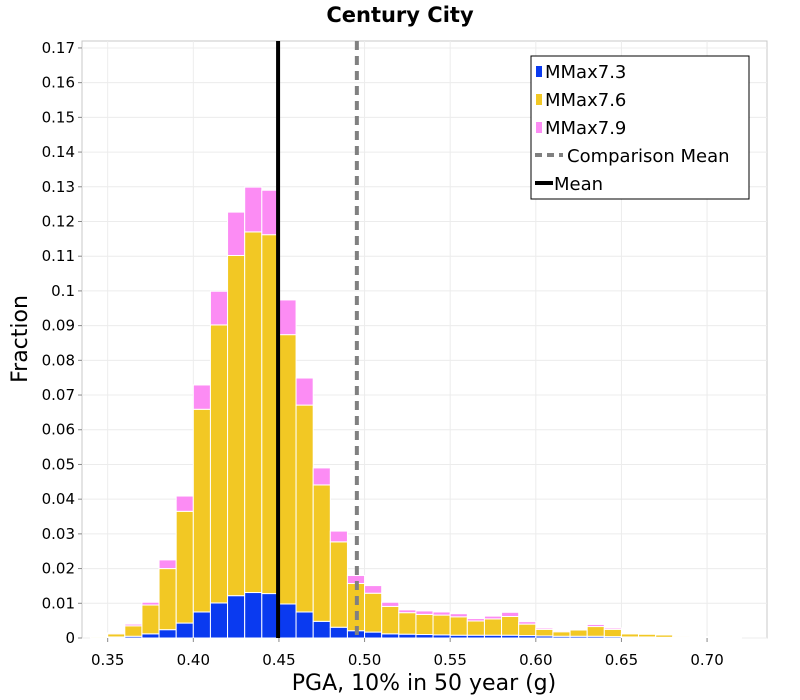 This screenshot has width=800, height=700. What do you see at coordinates (539, 99) in the screenshot?
I see `legend-swatch-mmax76` at bounding box center [539, 99].